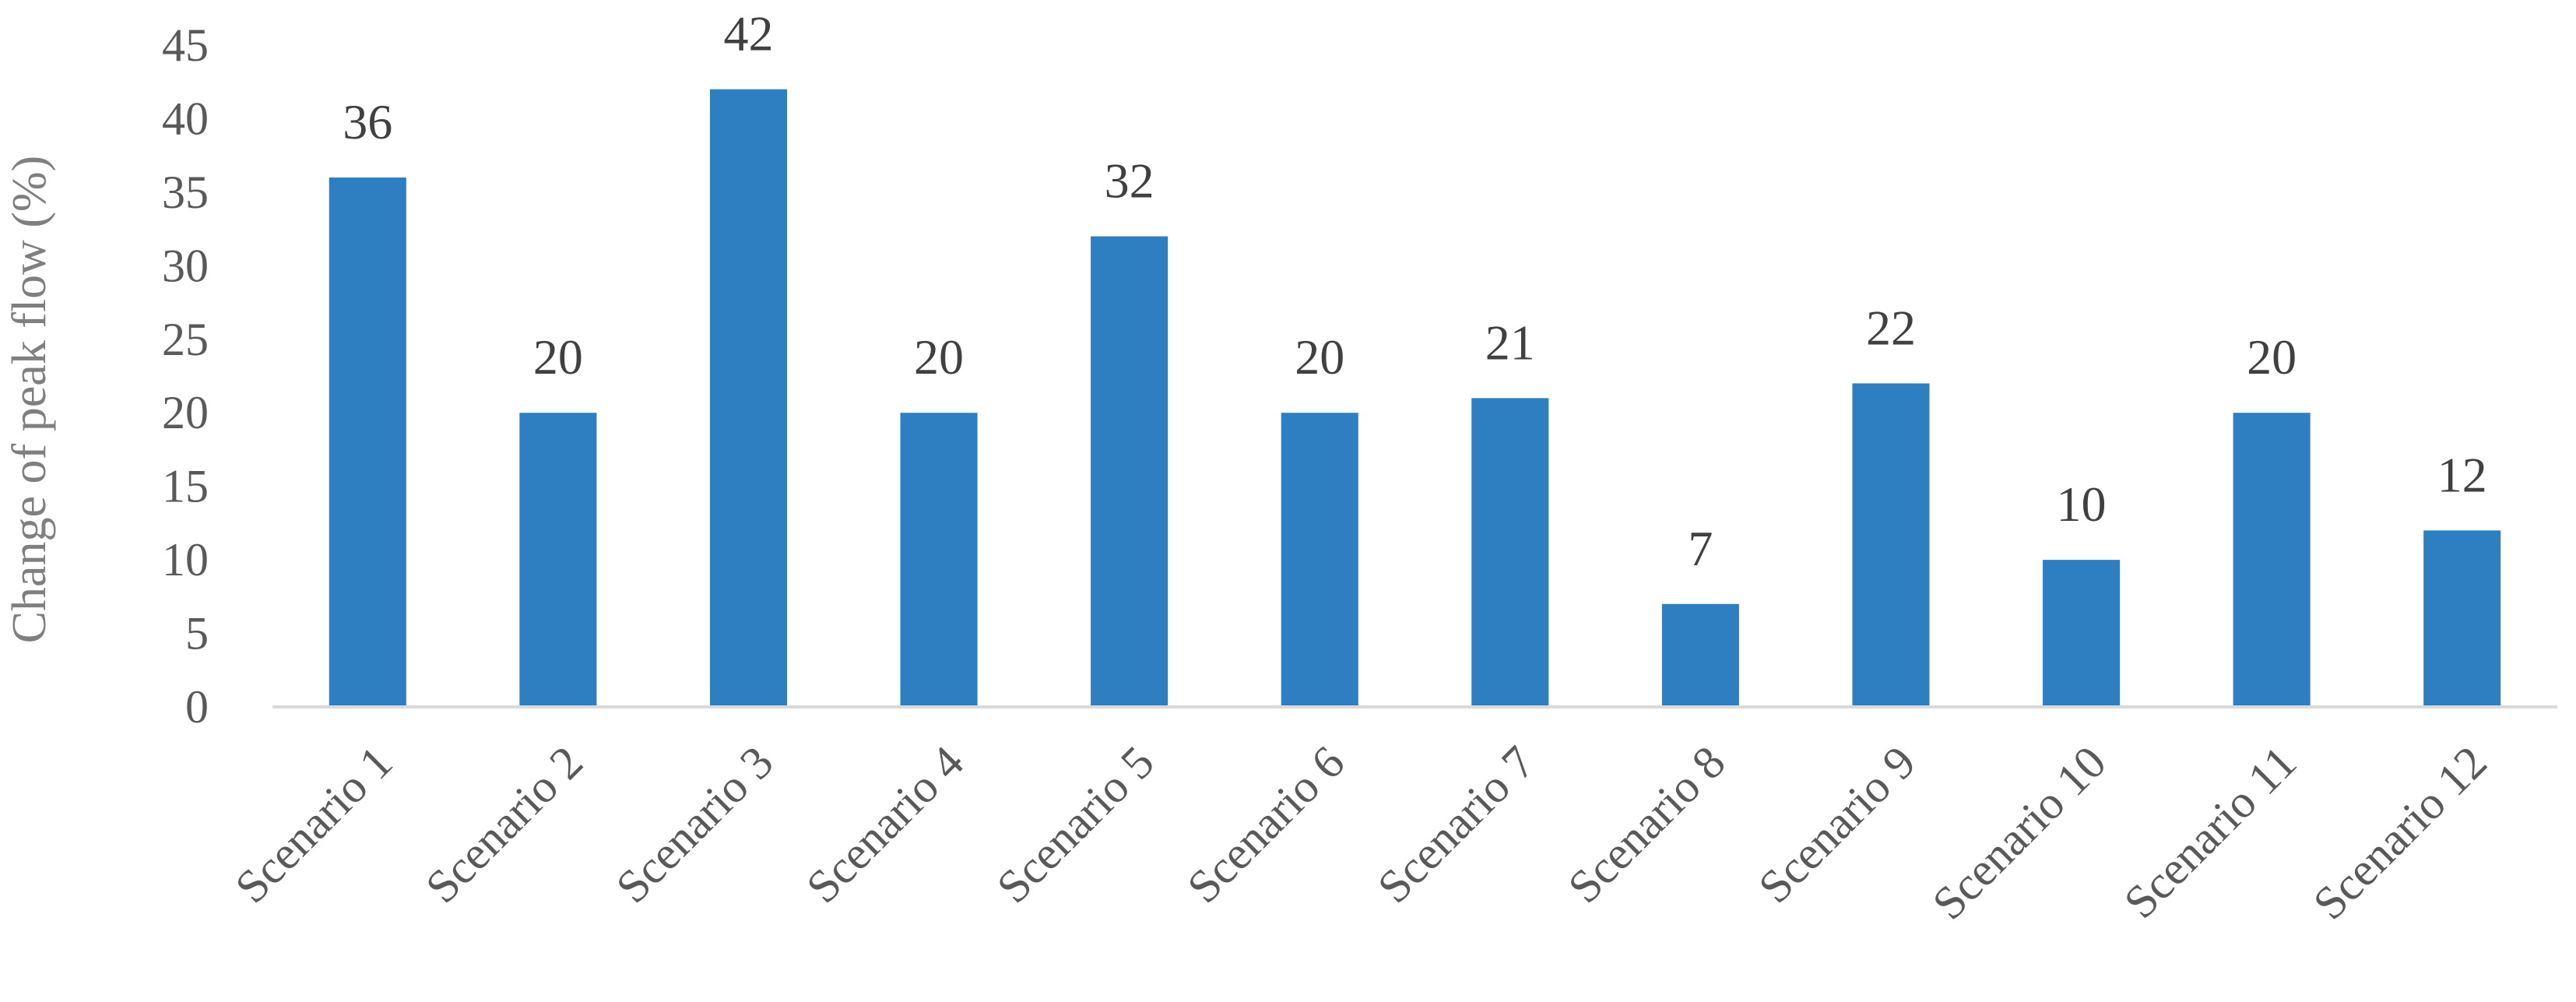 This screenshot has height=1002, width=2576. I want to click on x-category-label: Scenario 4, so click(884, 825).